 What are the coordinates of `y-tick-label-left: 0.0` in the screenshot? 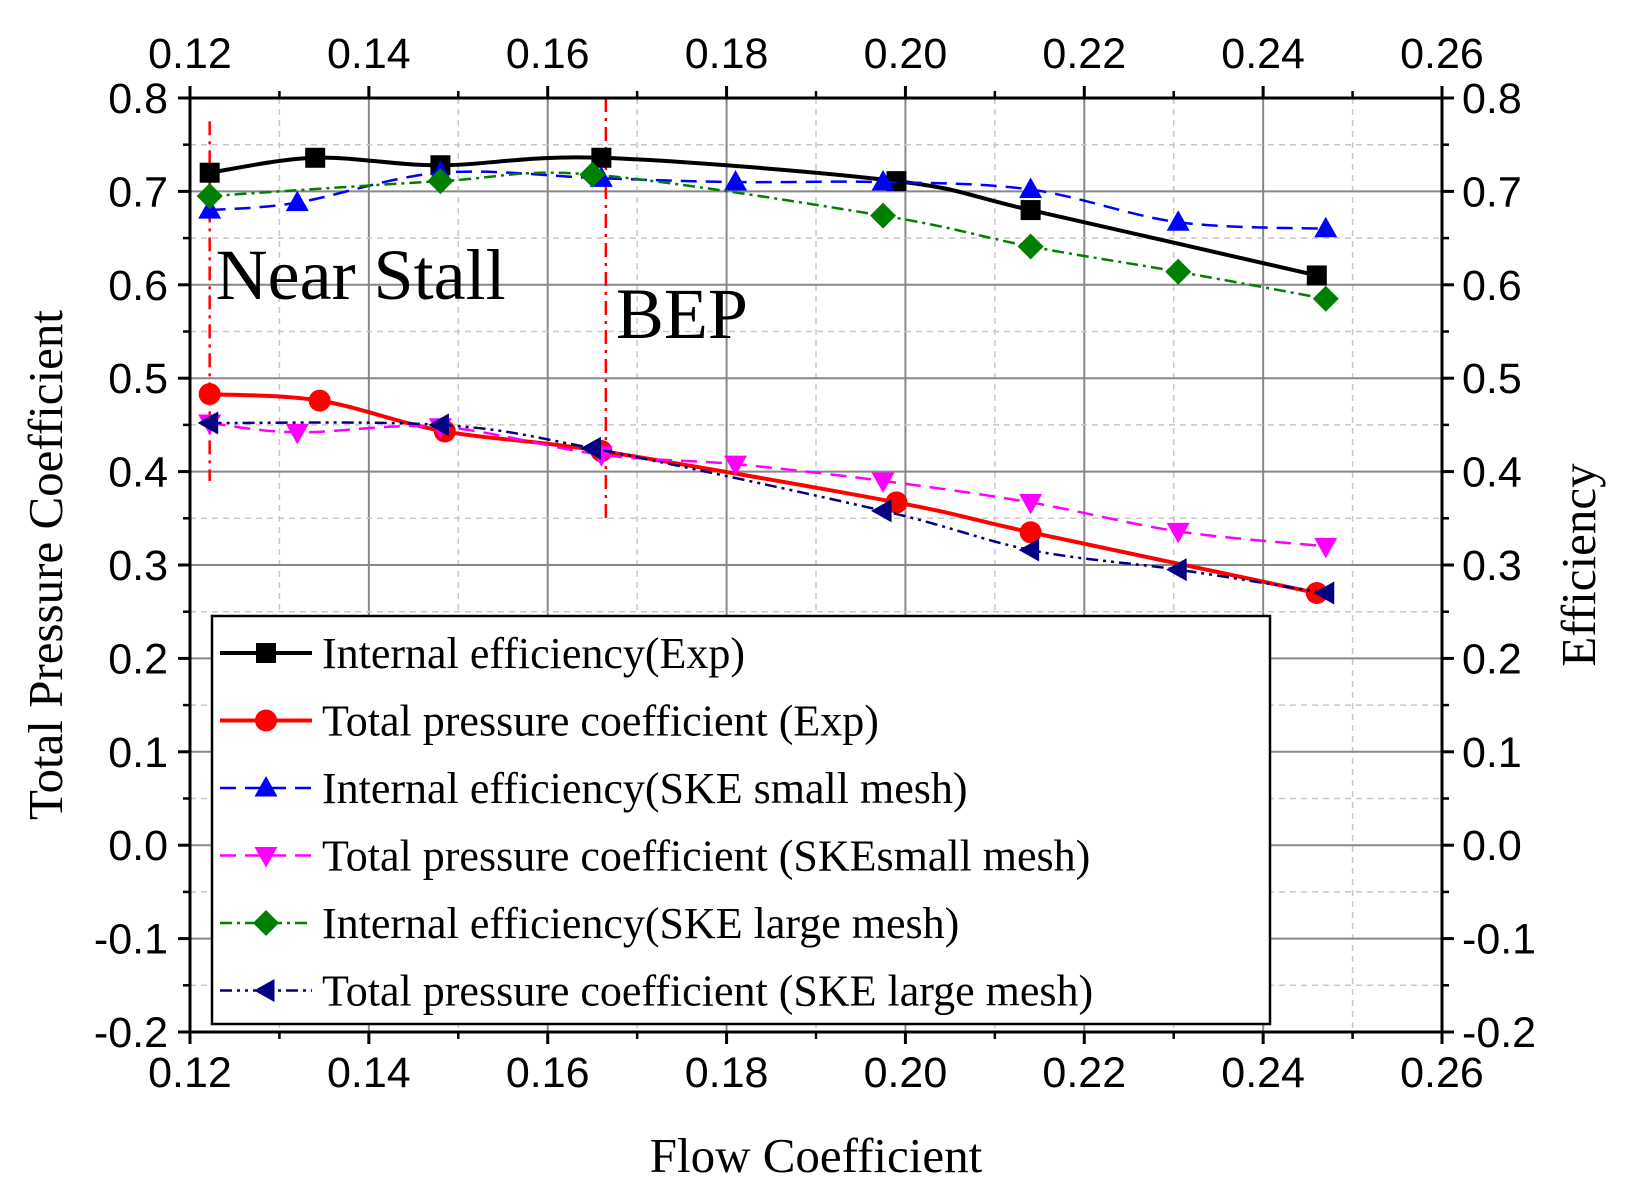 It's located at (138, 846).